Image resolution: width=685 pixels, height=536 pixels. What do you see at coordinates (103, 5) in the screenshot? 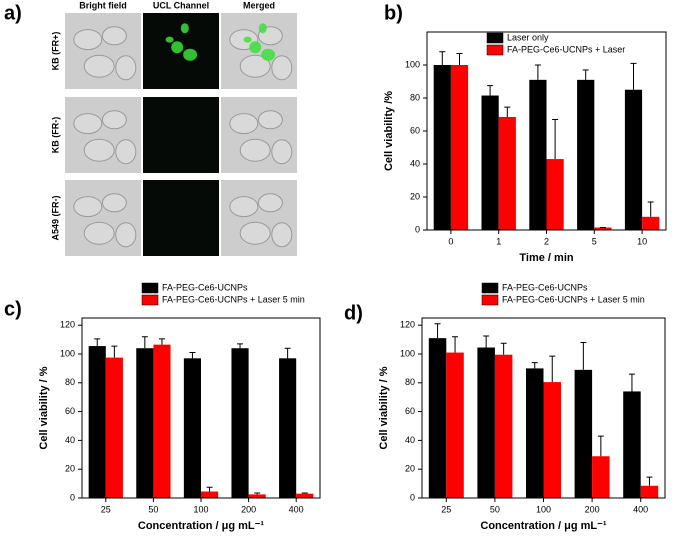
I see `column-header: Bright field` at bounding box center [103, 5].